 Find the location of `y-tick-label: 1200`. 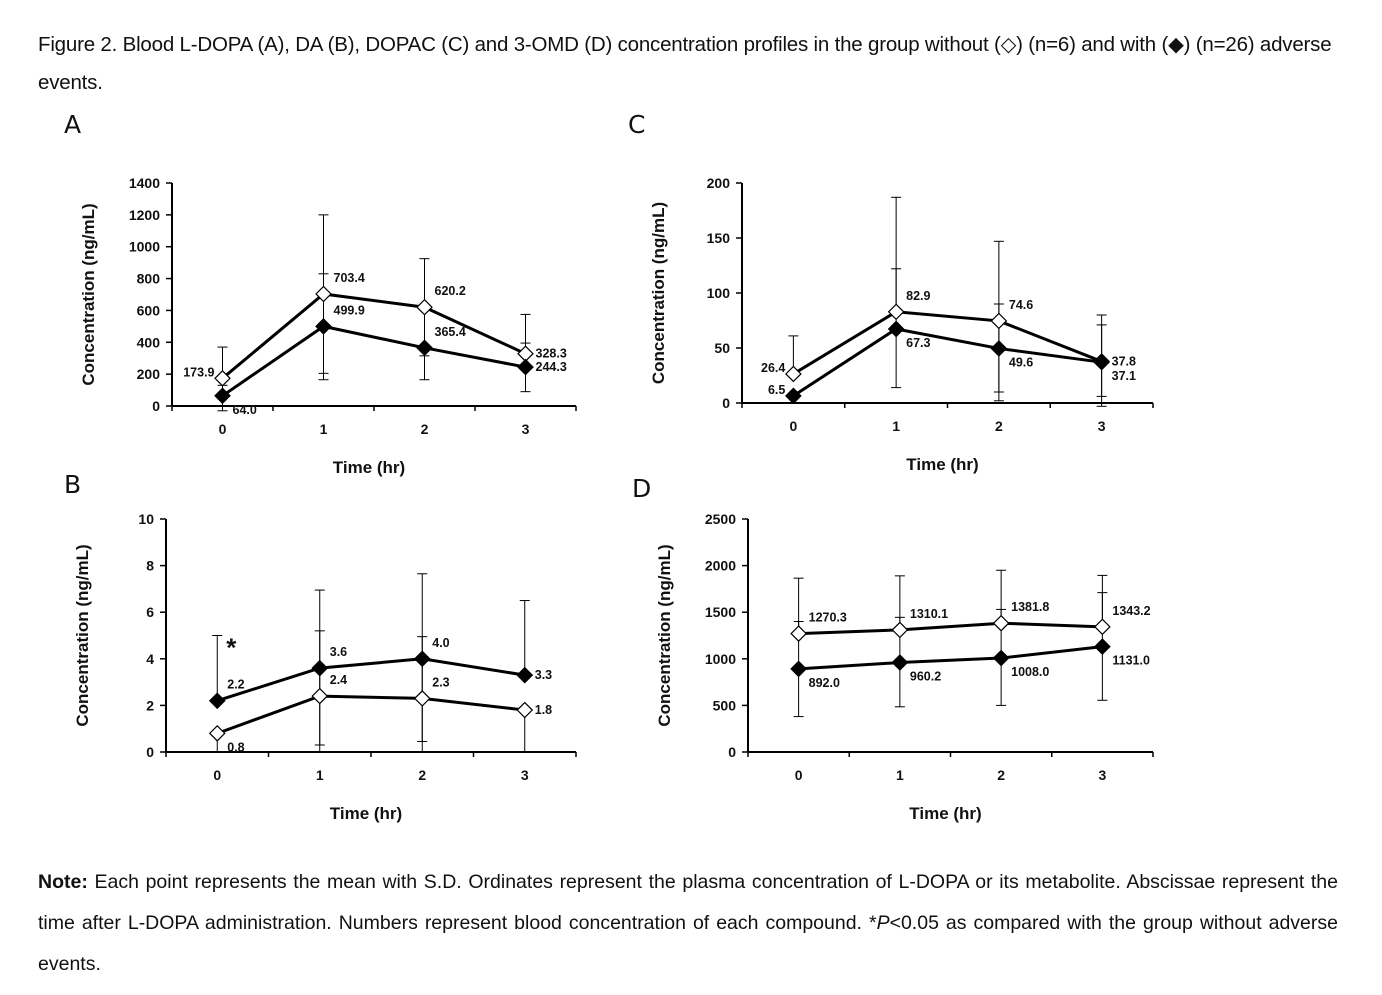

y-tick-label: 1200 is located at coordinates (144, 215).